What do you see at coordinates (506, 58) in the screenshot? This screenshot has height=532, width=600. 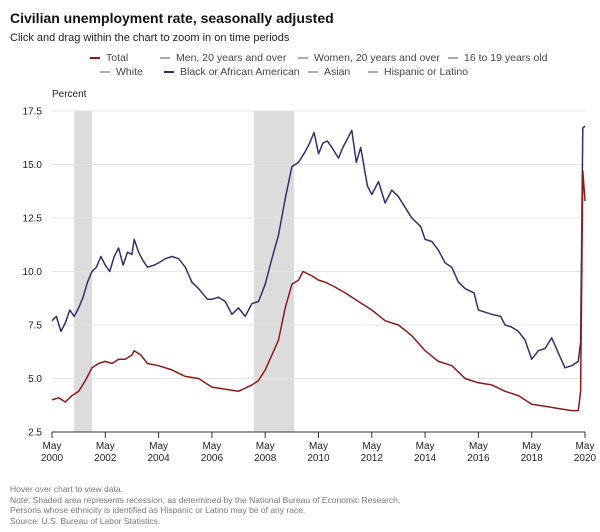 I see `legend-label-teens: 16 to 19 years old` at bounding box center [506, 58].